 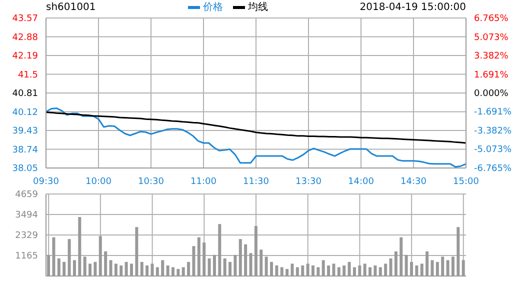 What do you see at coordinates (25, 169) in the screenshot?
I see `y-tick-label: 38.05` at bounding box center [25, 169].